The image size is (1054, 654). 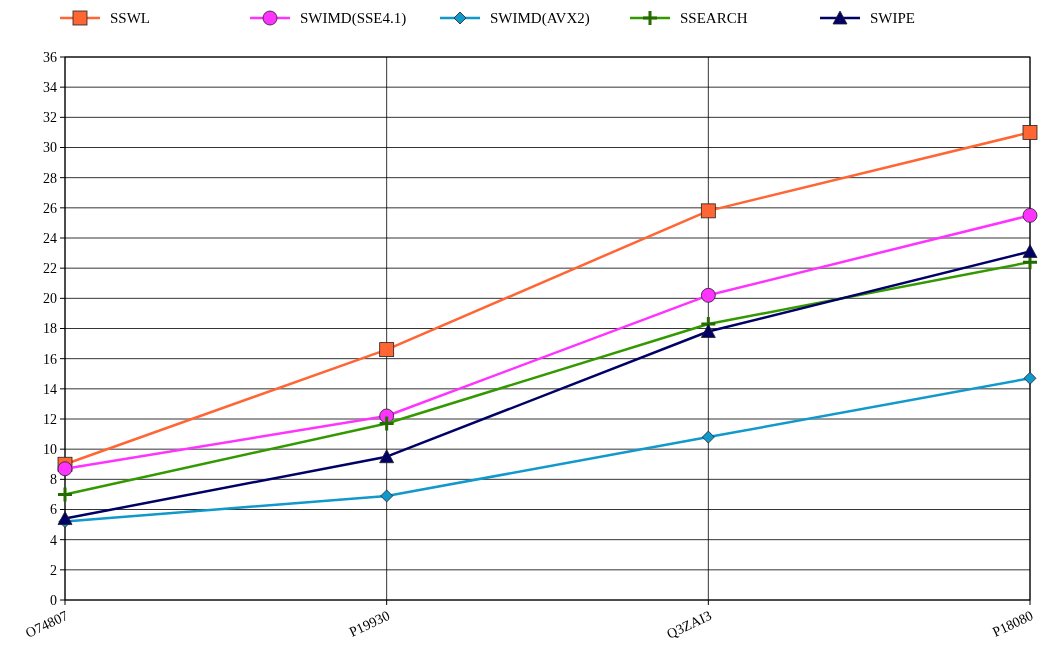 What do you see at coordinates (50, 118) in the screenshot?
I see `y-tick-label: 32` at bounding box center [50, 118].